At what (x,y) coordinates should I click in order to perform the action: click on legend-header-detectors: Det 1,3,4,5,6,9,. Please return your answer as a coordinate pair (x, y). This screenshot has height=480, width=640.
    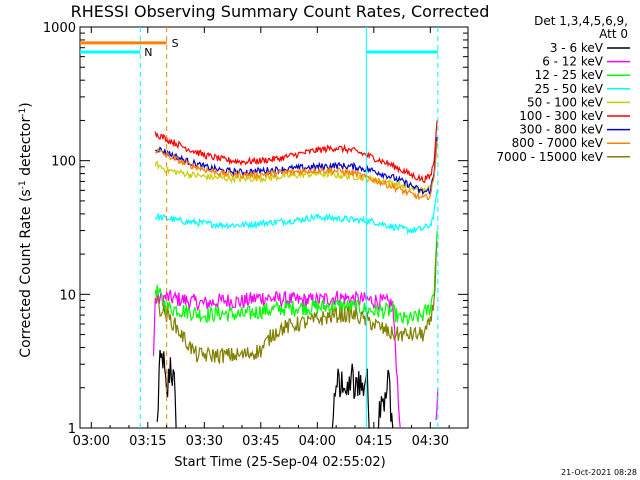
    Looking at the image, I should click on (581, 21).